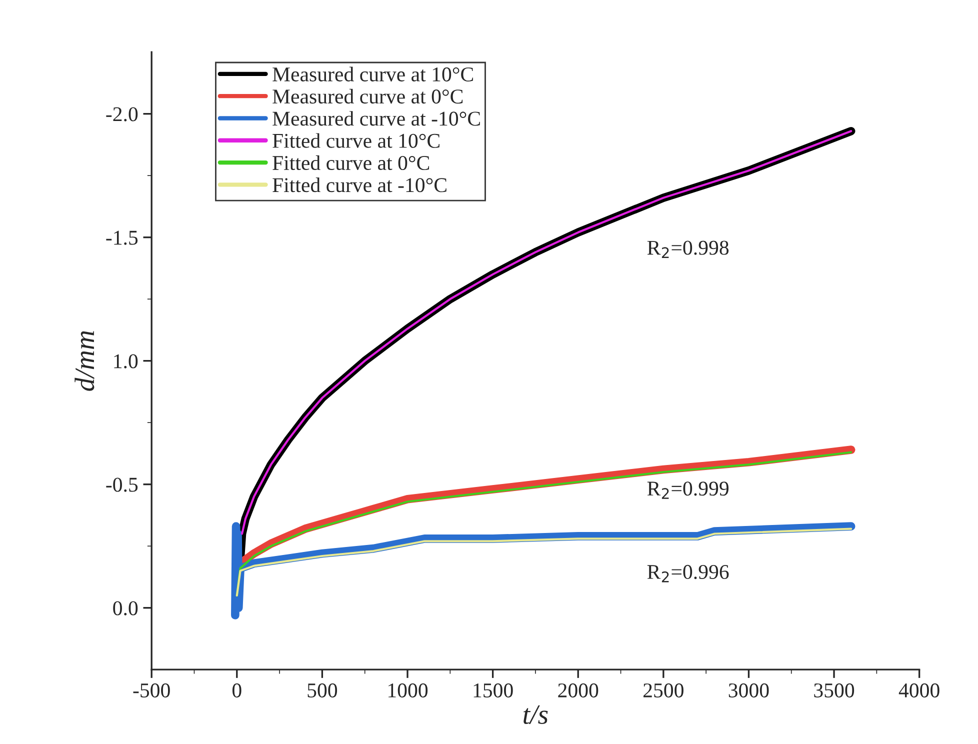  Describe the element at coordinates (578, 690) in the screenshot. I see `x-tick-label: 2000` at that location.